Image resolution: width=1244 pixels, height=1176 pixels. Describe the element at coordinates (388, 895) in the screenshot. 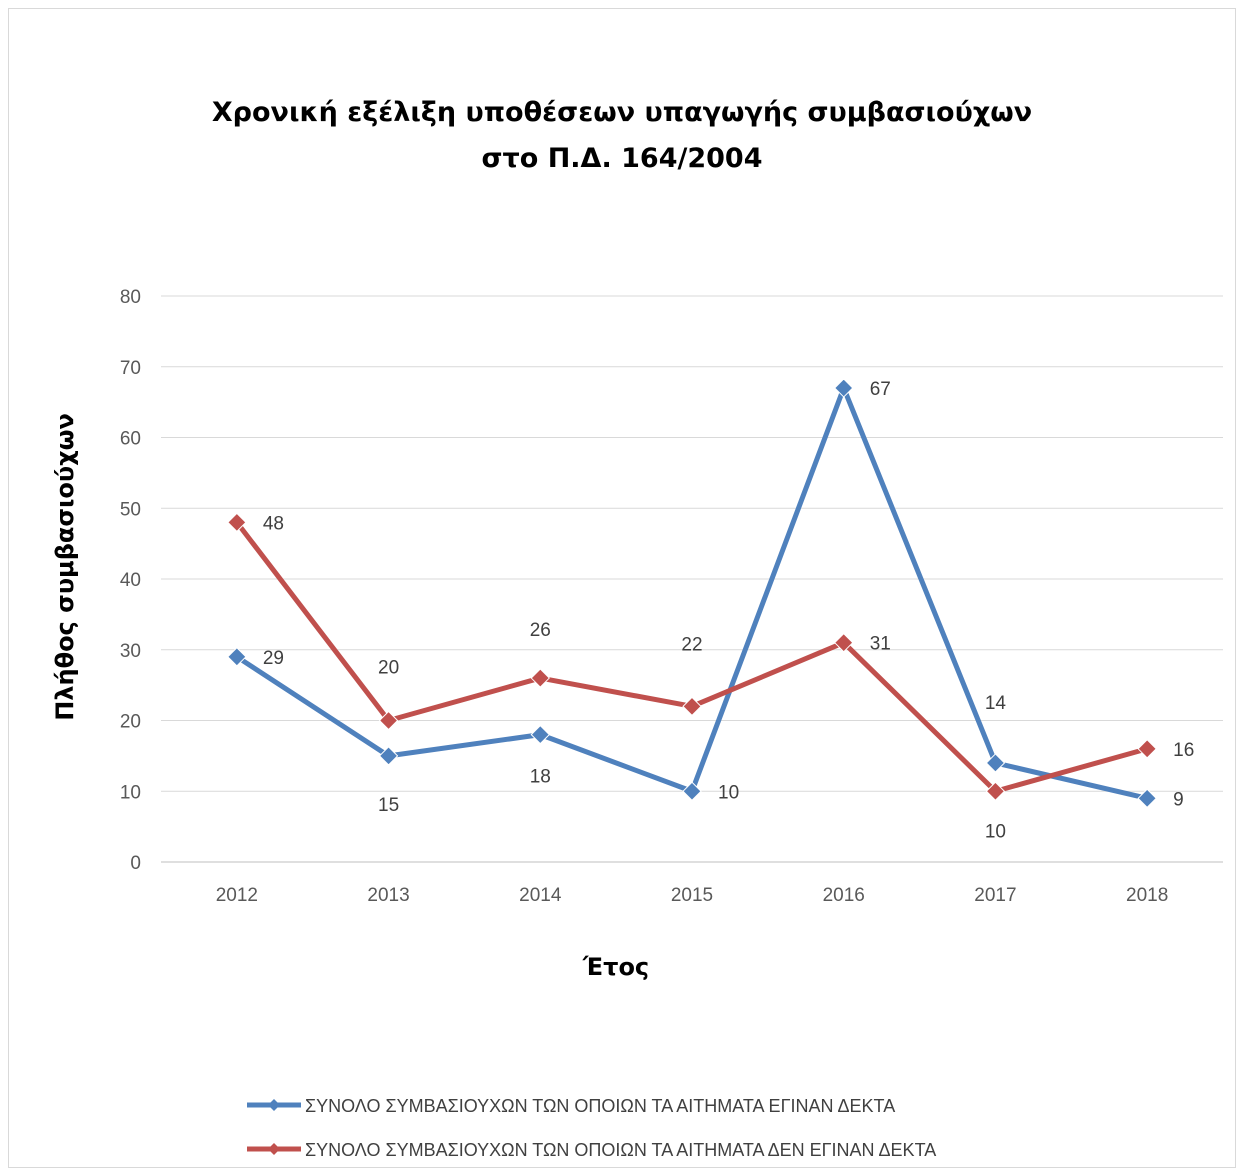

I see `x-tick-label: 2013` at that location.